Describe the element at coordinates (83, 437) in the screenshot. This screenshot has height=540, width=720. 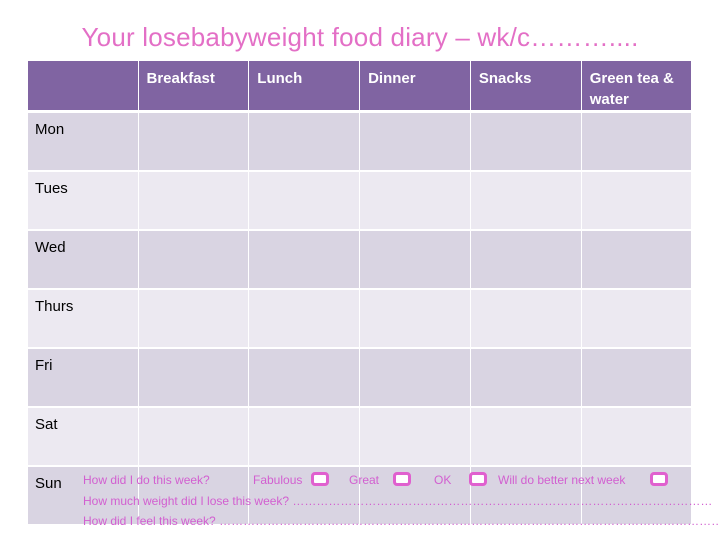
I see `day-label: Sat` at that location.